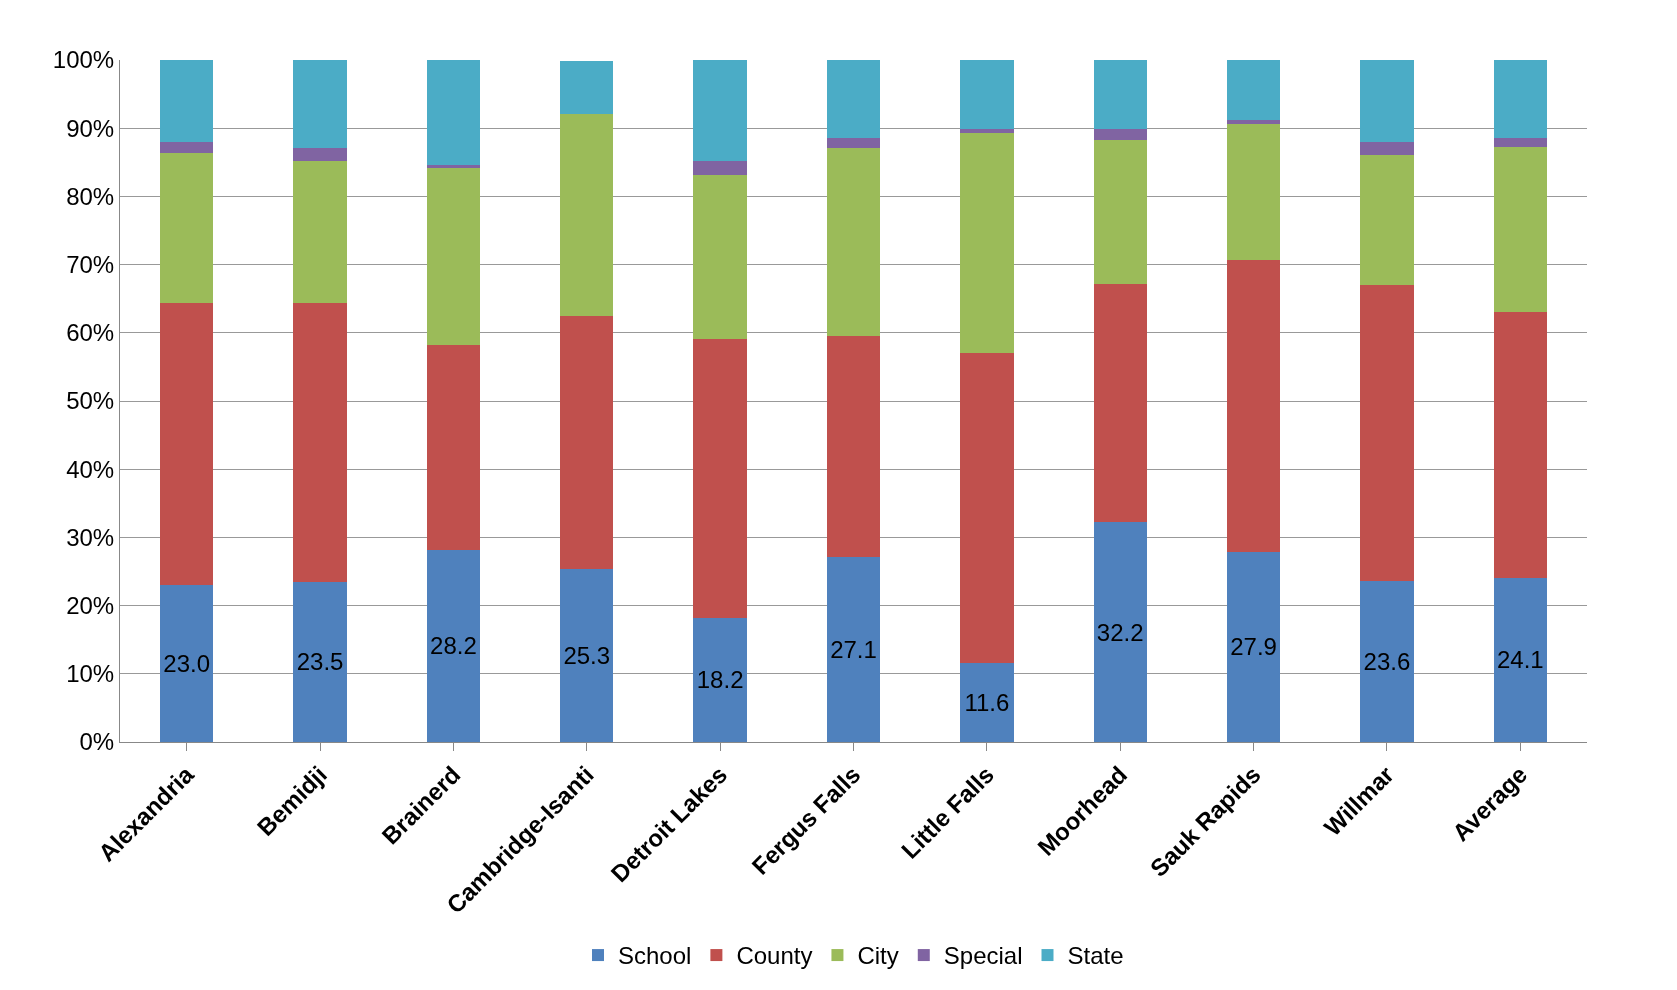  I want to click on data-label: 23.5, so click(320, 662).